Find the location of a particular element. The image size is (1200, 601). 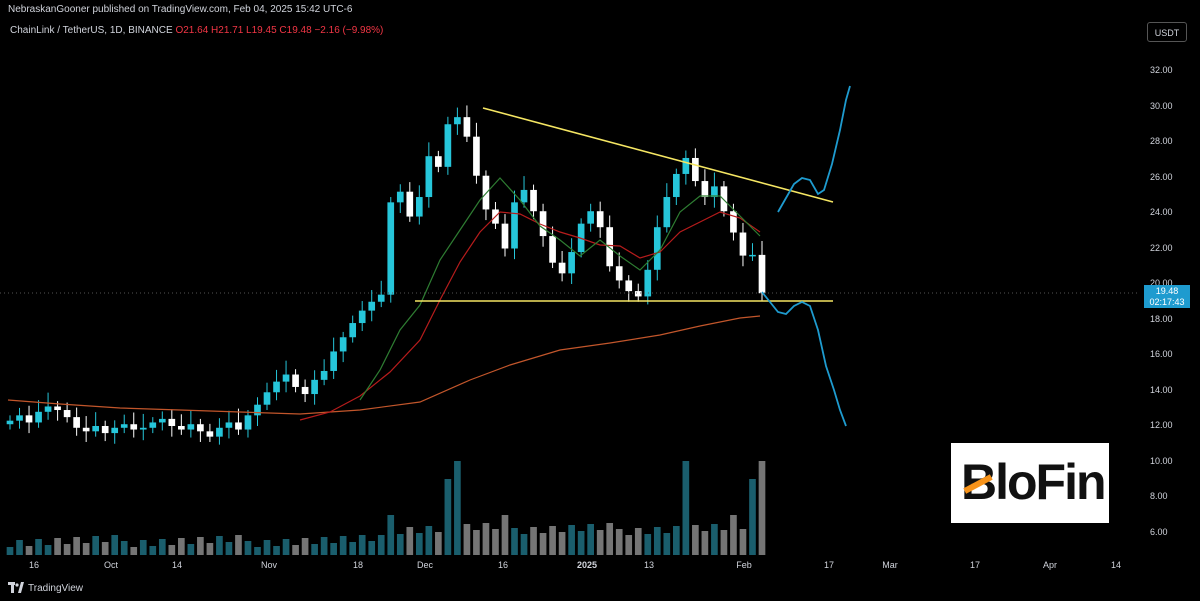

currency-button: USDT is located at coordinates (1167, 32).